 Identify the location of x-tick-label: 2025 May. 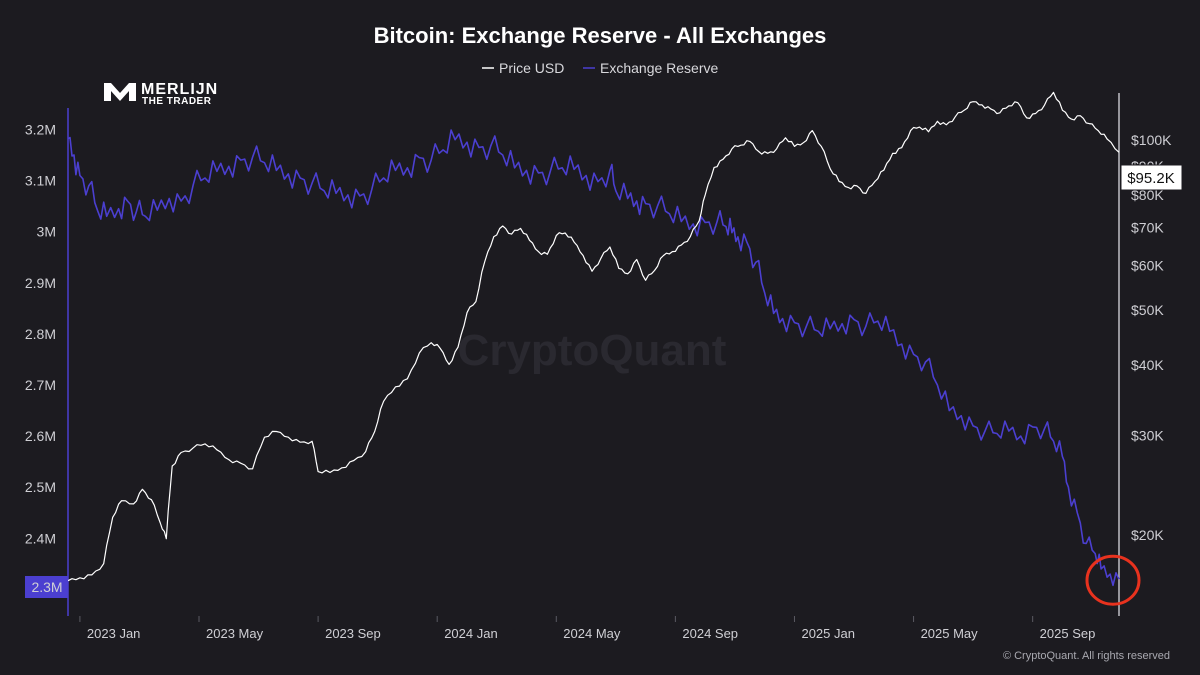
(950, 633).